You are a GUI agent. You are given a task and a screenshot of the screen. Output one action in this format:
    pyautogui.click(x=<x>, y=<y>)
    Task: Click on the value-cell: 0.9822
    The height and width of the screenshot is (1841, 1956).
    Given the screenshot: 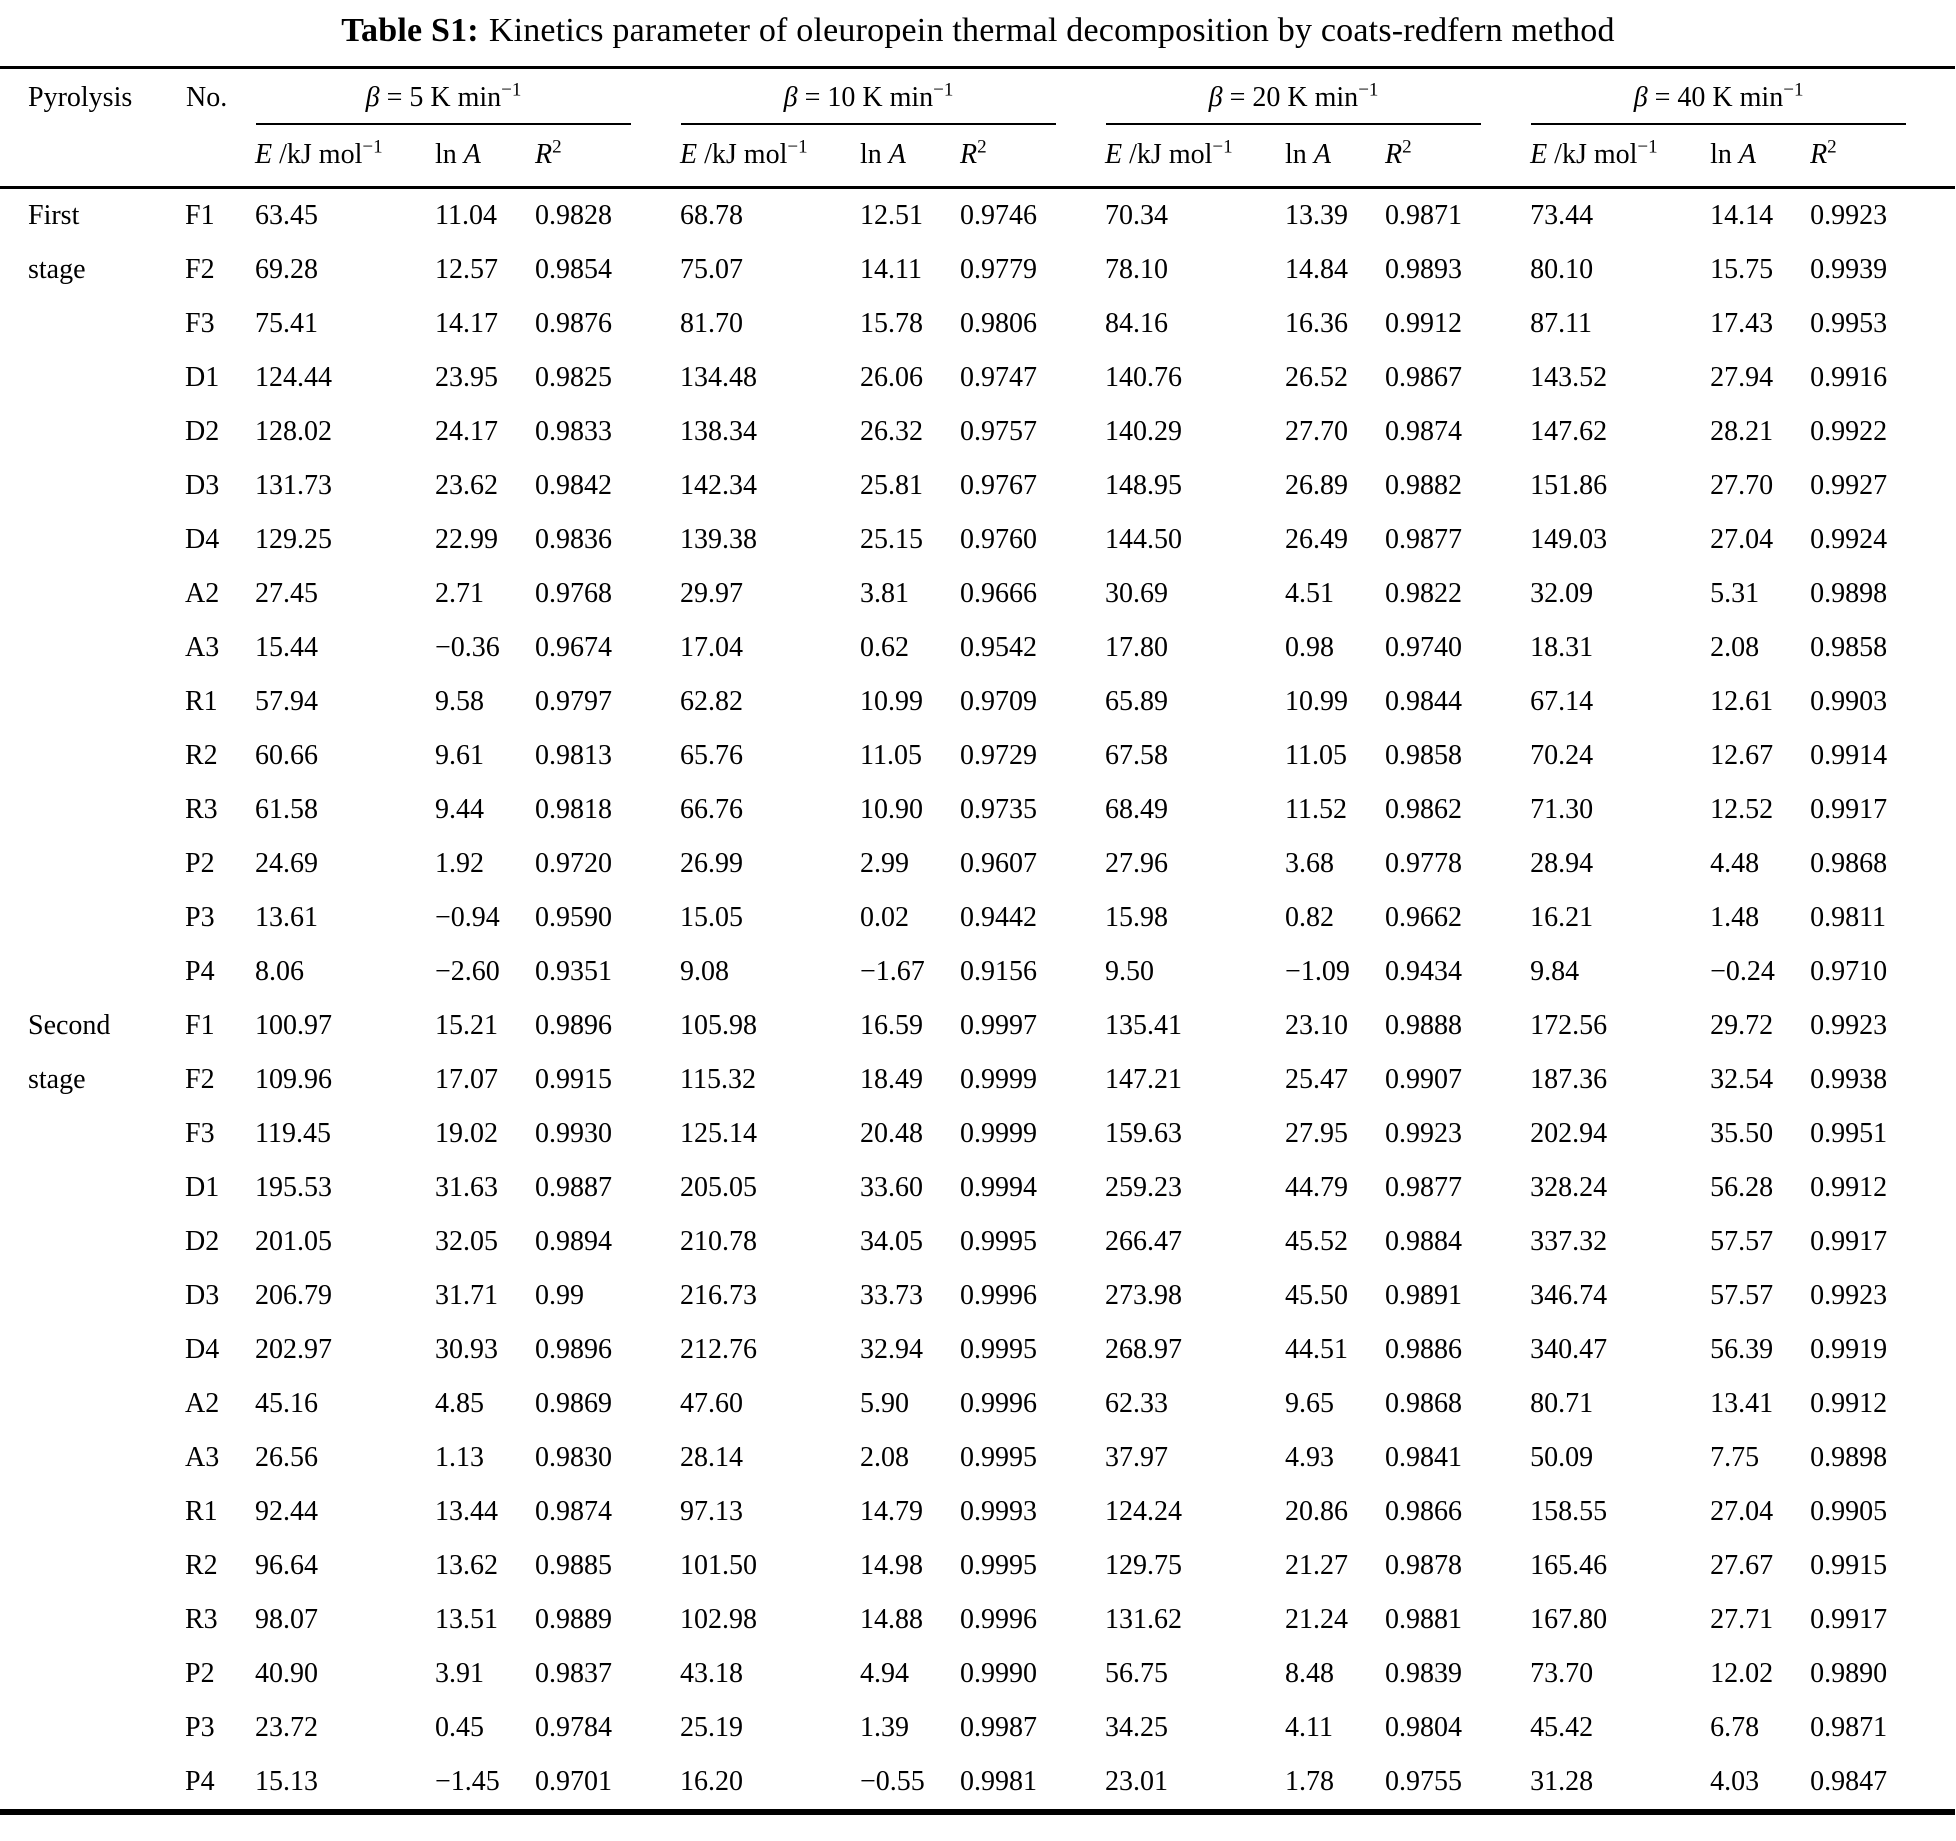 What is the action you would take?
    pyautogui.click(x=1424, y=593)
    